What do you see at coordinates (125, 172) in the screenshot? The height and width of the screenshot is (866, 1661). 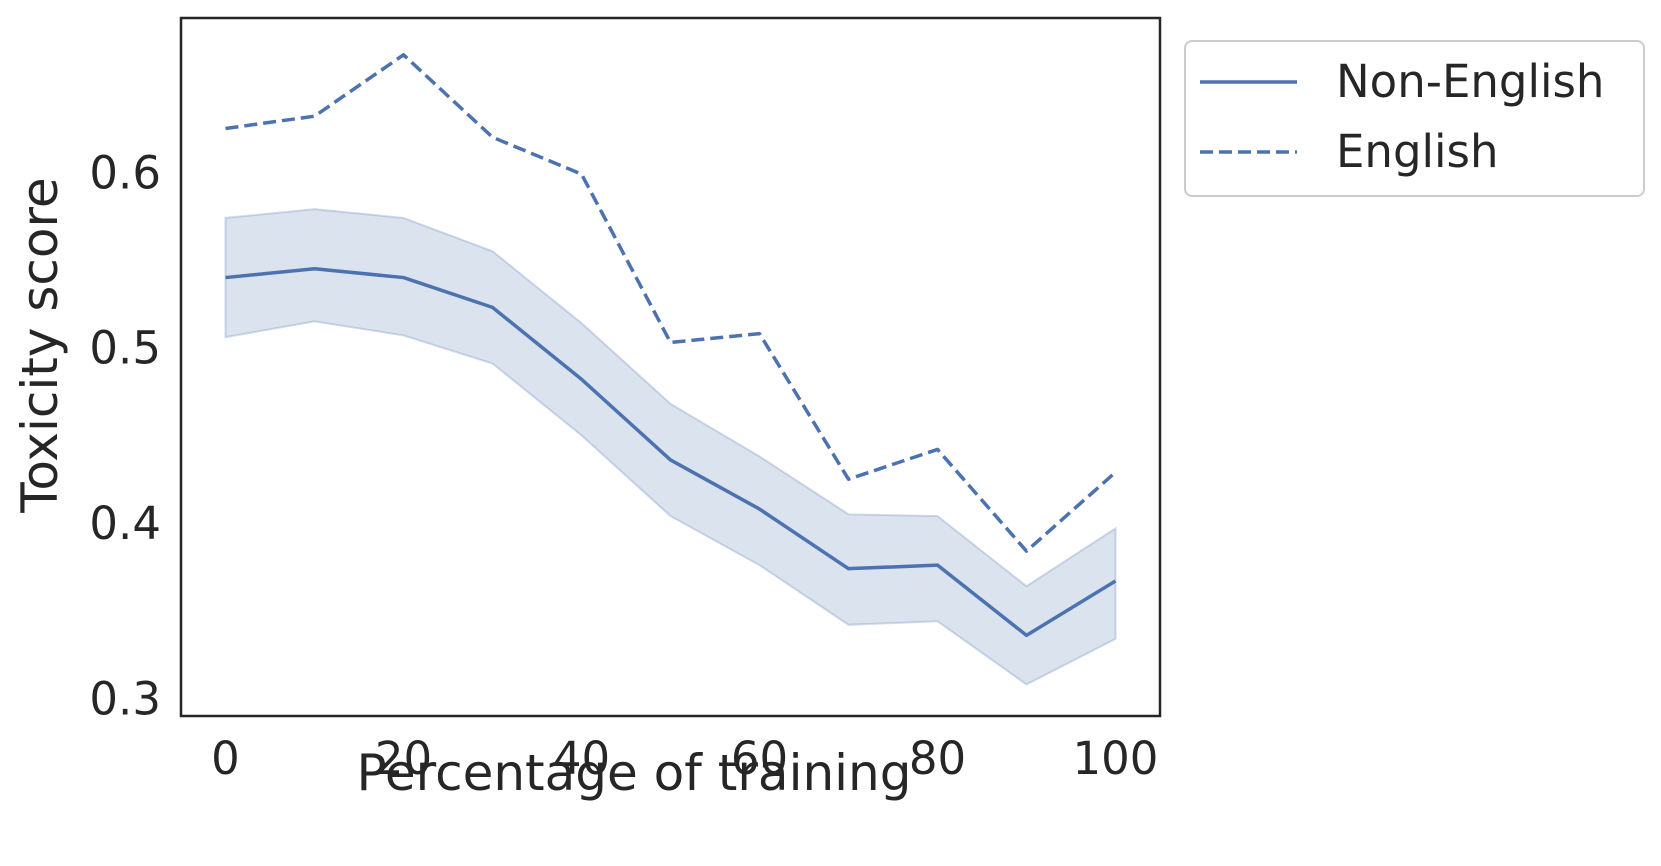 I see `y-tick-label: 0.6` at bounding box center [125, 172].